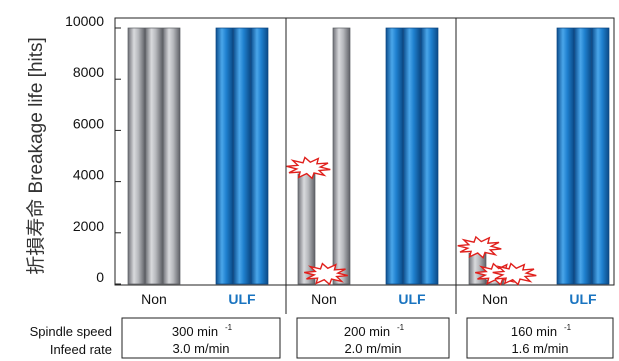  Describe the element at coordinates (100, 277) in the screenshot. I see `y-tick-label: 0` at that location.